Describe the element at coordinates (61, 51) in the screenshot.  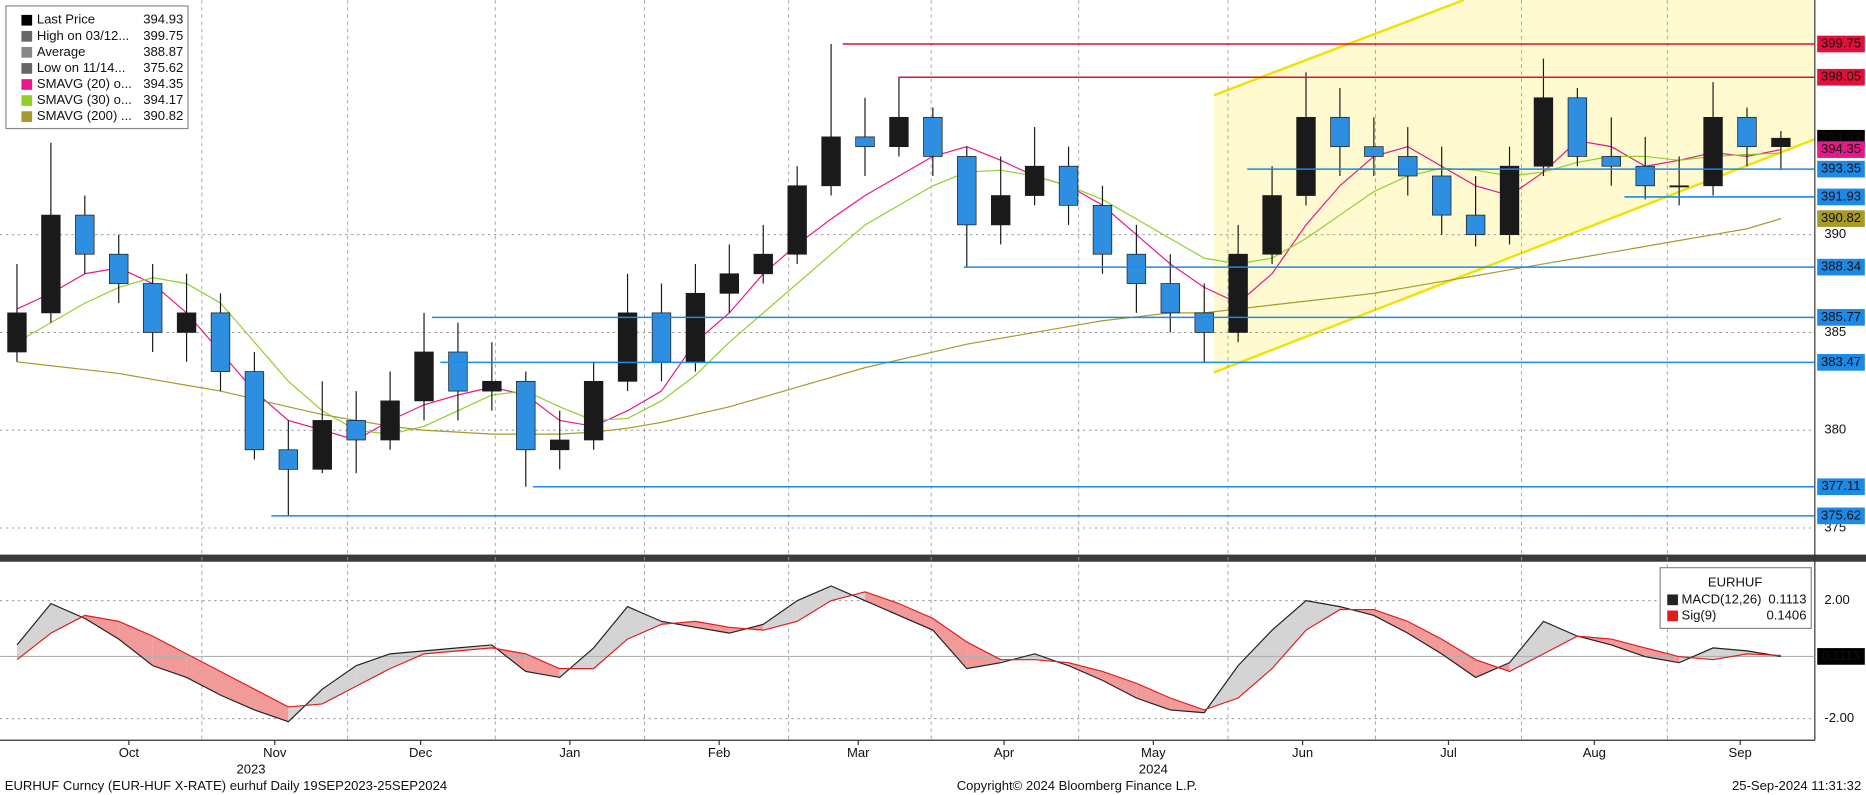
I see `legend-label: Average` at that location.